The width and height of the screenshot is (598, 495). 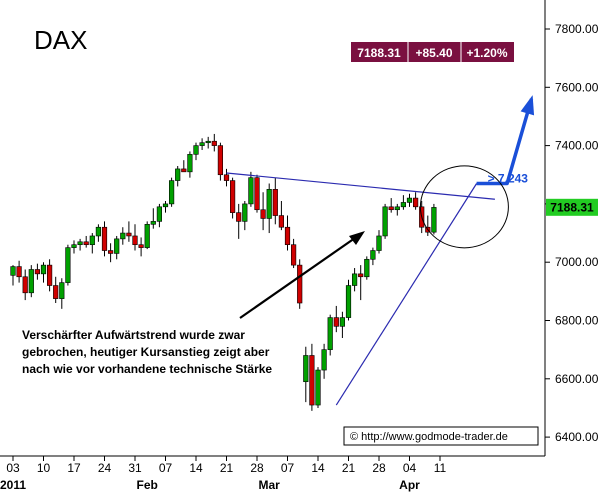 I want to click on current-price-label: 7188.31, so click(x=572, y=207).